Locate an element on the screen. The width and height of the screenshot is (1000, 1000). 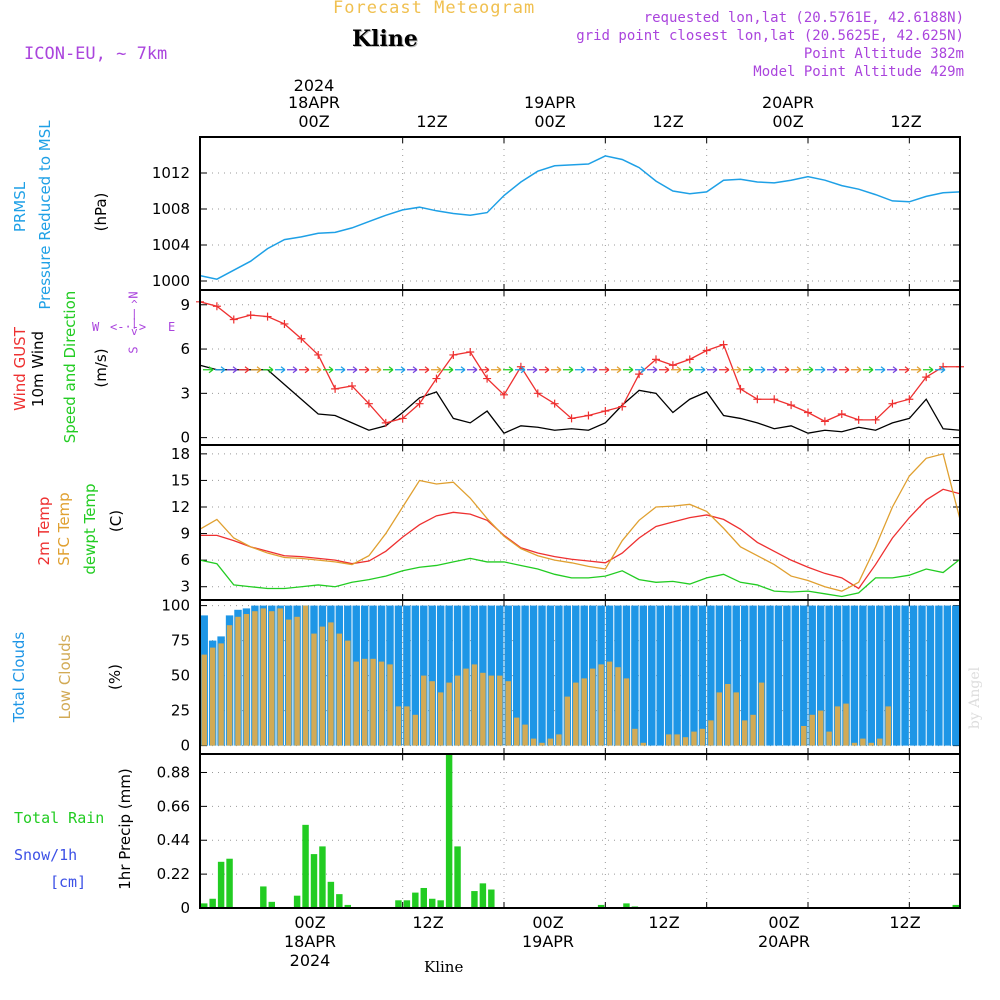
y-tick-label: 25 is located at coordinates (180, 711).